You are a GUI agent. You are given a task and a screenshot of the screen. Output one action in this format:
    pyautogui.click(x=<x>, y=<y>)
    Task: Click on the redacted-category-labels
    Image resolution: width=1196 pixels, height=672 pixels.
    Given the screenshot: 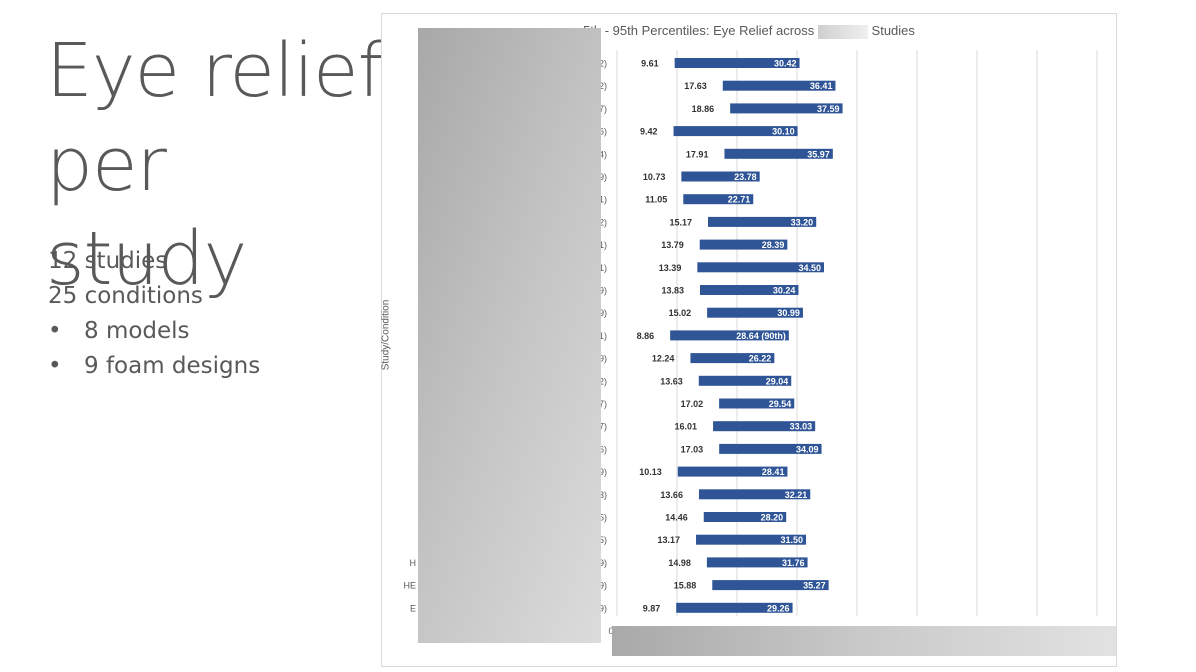 What is the action you would take?
    pyautogui.click(x=509, y=335)
    